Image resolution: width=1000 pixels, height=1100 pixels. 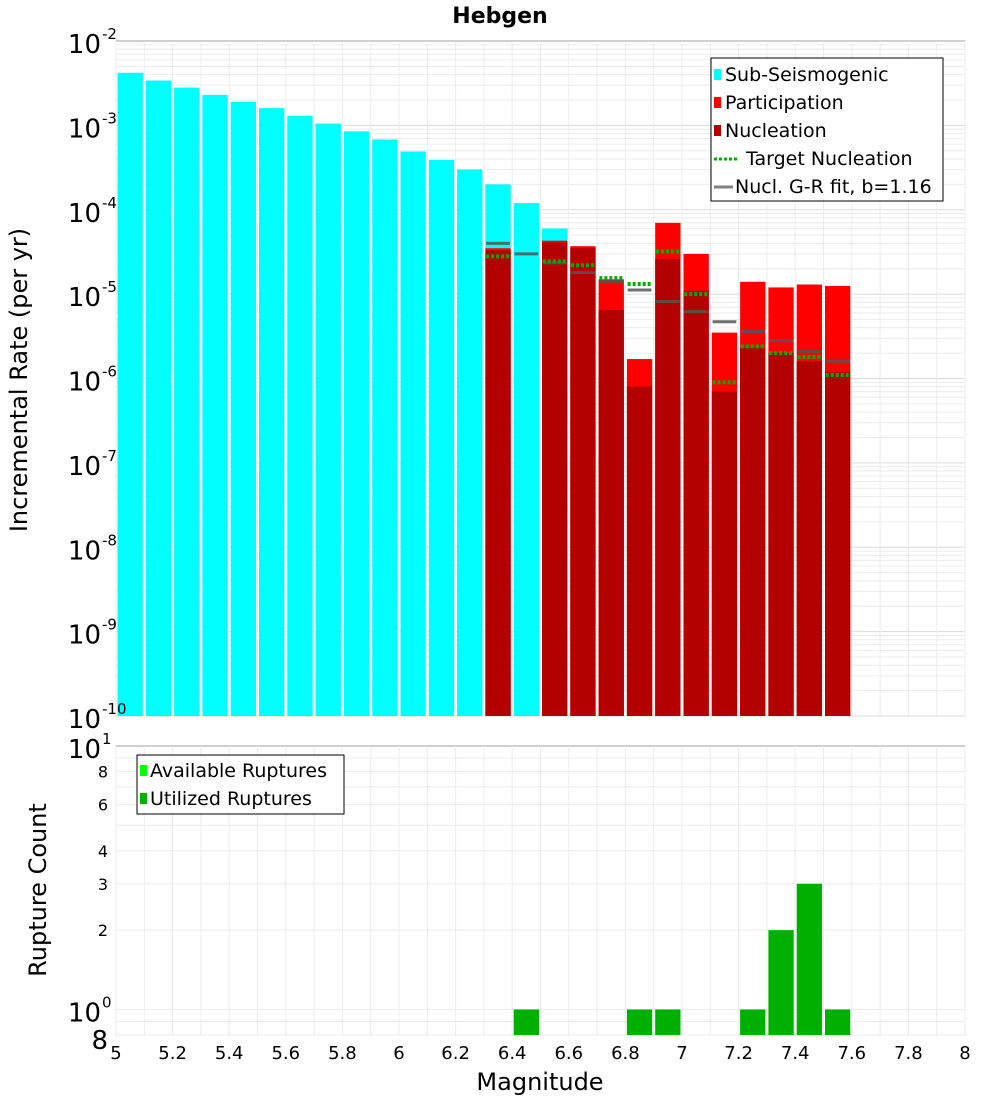 I want to click on rupture-y-tick-label: 2, so click(x=103, y=930).